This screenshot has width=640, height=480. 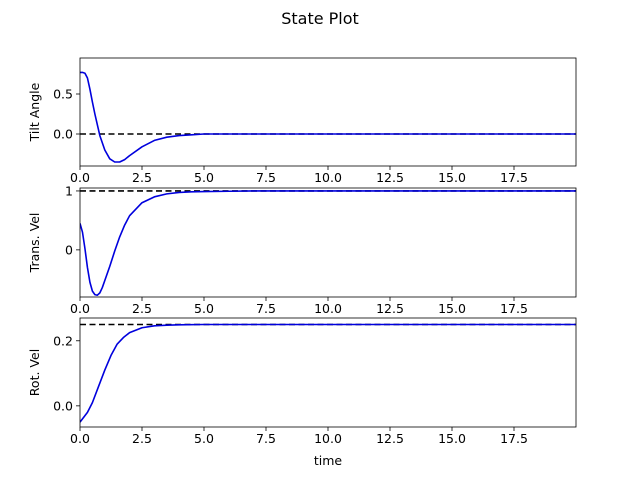 What do you see at coordinates (328, 460) in the screenshot?
I see `x-axis-label: time` at bounding box center [328, 460].